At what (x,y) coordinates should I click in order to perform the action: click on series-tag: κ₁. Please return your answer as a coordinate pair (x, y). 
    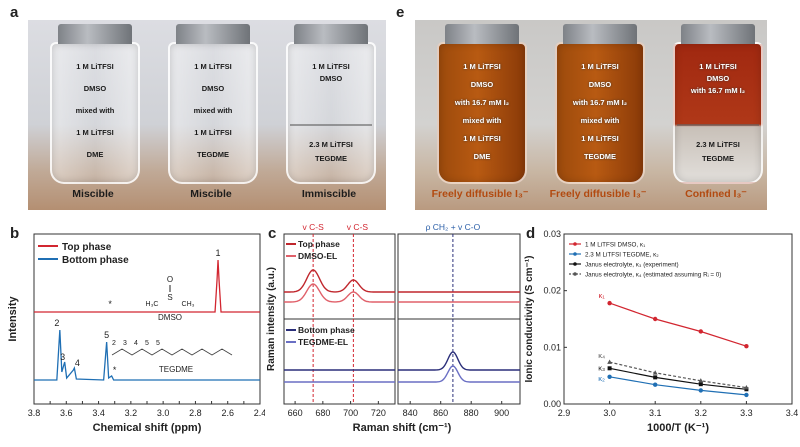
    Looking at the image, I should click on (601, 295).